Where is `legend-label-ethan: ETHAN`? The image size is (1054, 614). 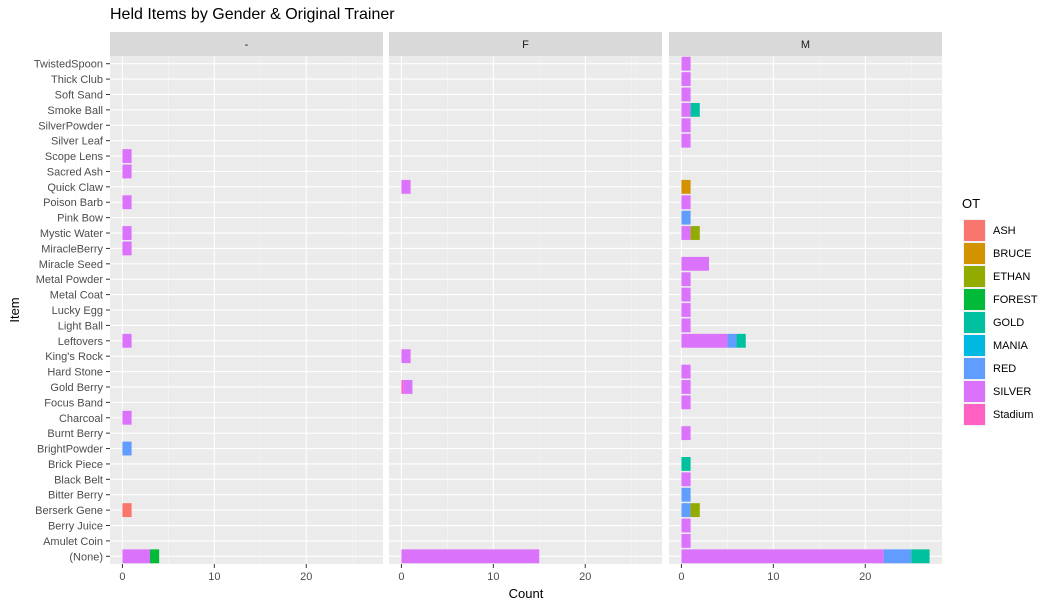 legend-label-ethan: ETHAN is located at coordinates (1011, 277).